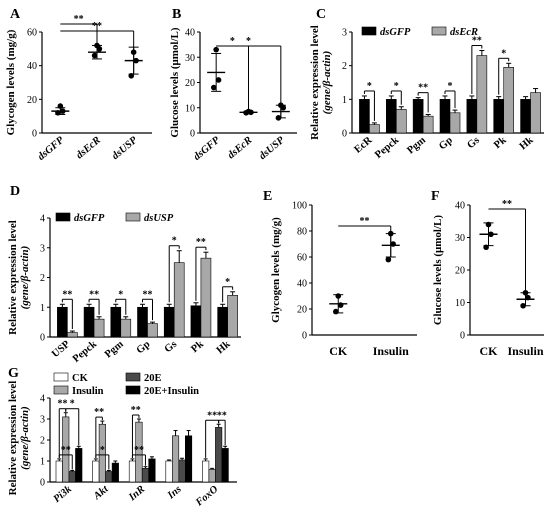 The image size is (550, 524). Describe the element at coordinates (489, 351) in the screenshot. I see `x-category-label: CK` at that location.